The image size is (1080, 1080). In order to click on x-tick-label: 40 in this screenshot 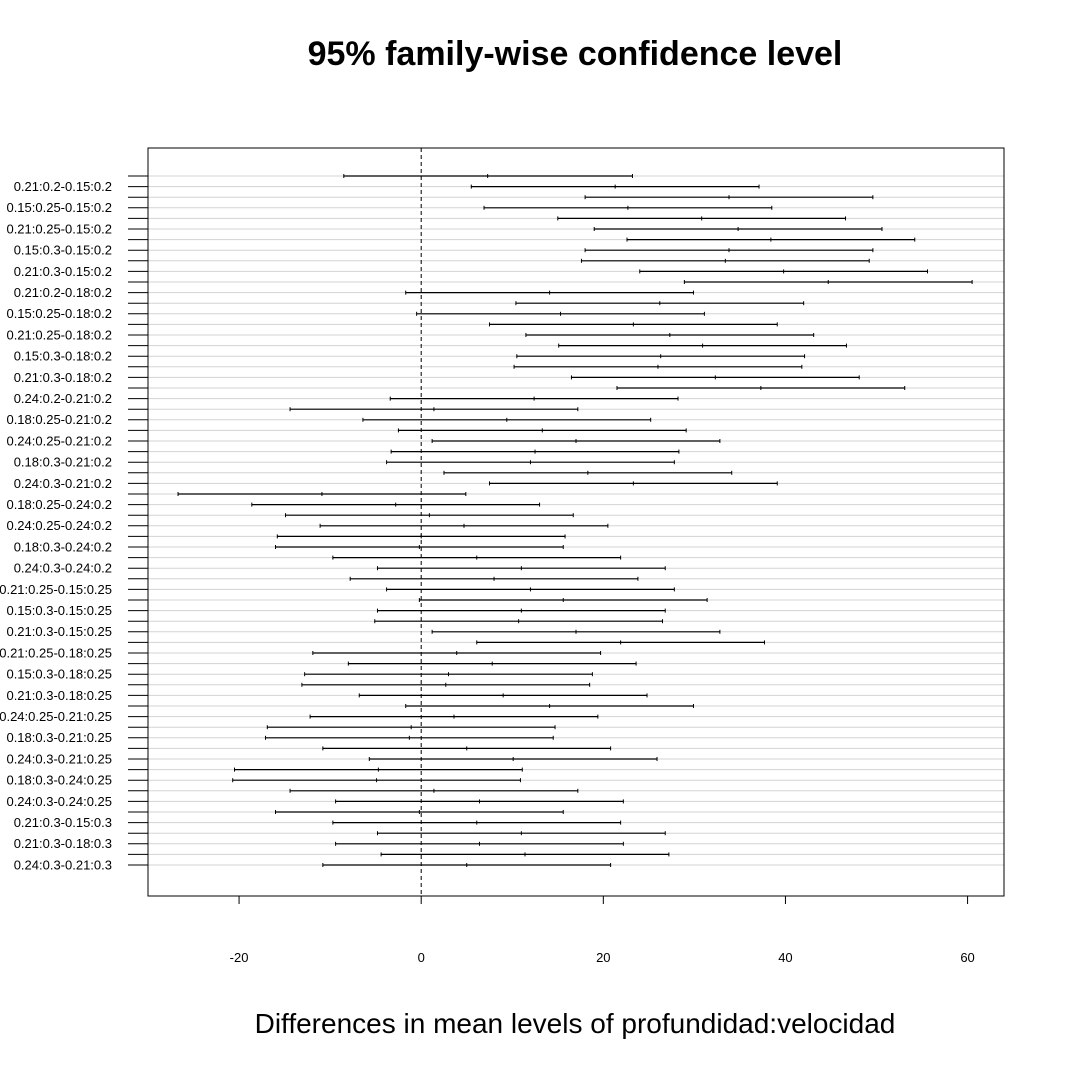, I will do `click(785, 957)`.